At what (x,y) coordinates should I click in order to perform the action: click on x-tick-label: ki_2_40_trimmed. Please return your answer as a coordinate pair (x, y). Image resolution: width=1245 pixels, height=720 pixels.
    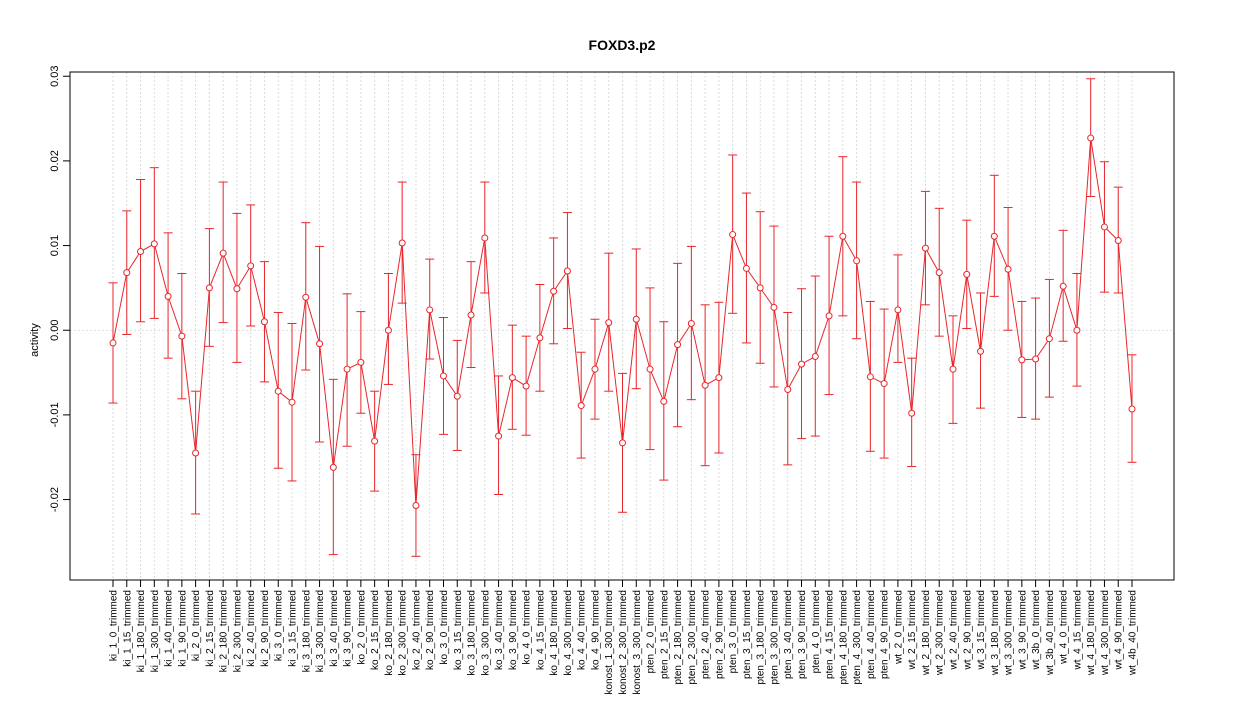
    Looking at the image, I should click on (251, 628).